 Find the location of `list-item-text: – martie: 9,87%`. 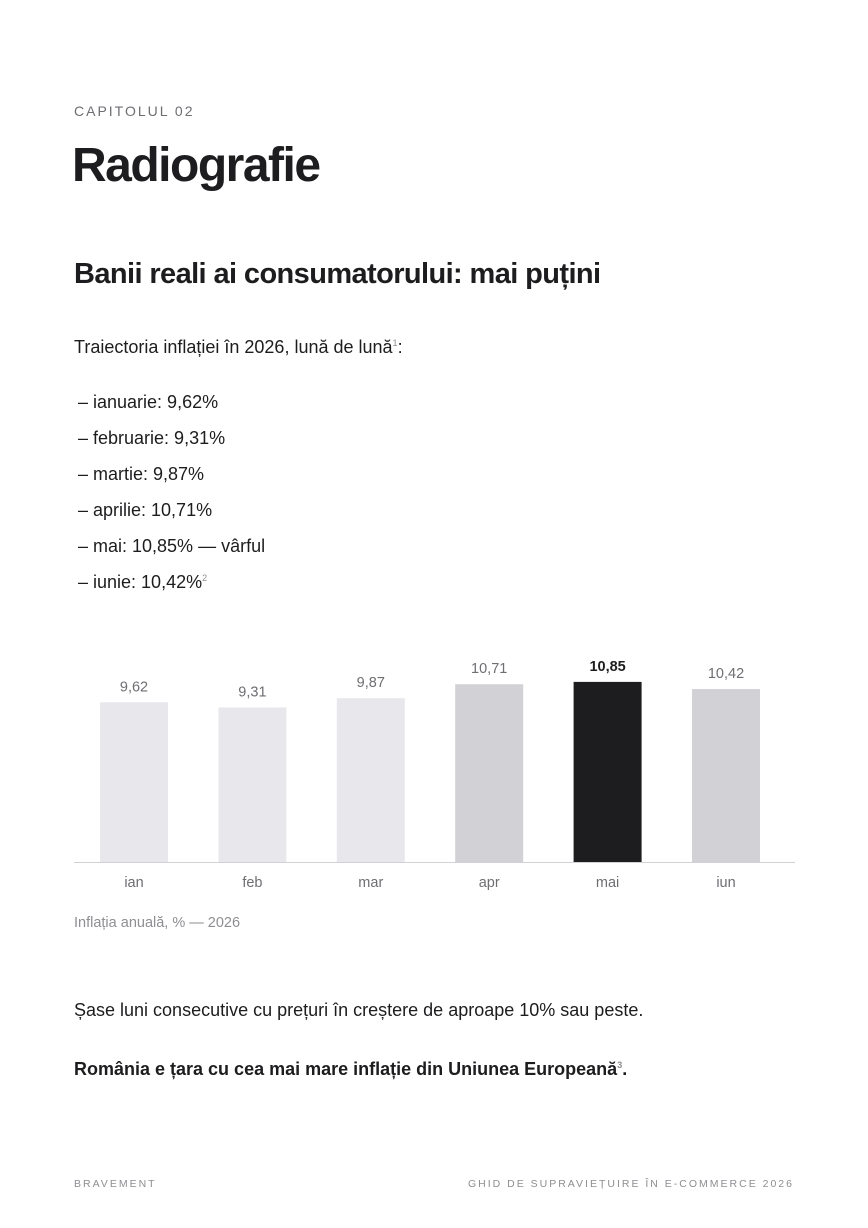

list-item-text: – martie: 9,87% is located at coordinates (141, 474).